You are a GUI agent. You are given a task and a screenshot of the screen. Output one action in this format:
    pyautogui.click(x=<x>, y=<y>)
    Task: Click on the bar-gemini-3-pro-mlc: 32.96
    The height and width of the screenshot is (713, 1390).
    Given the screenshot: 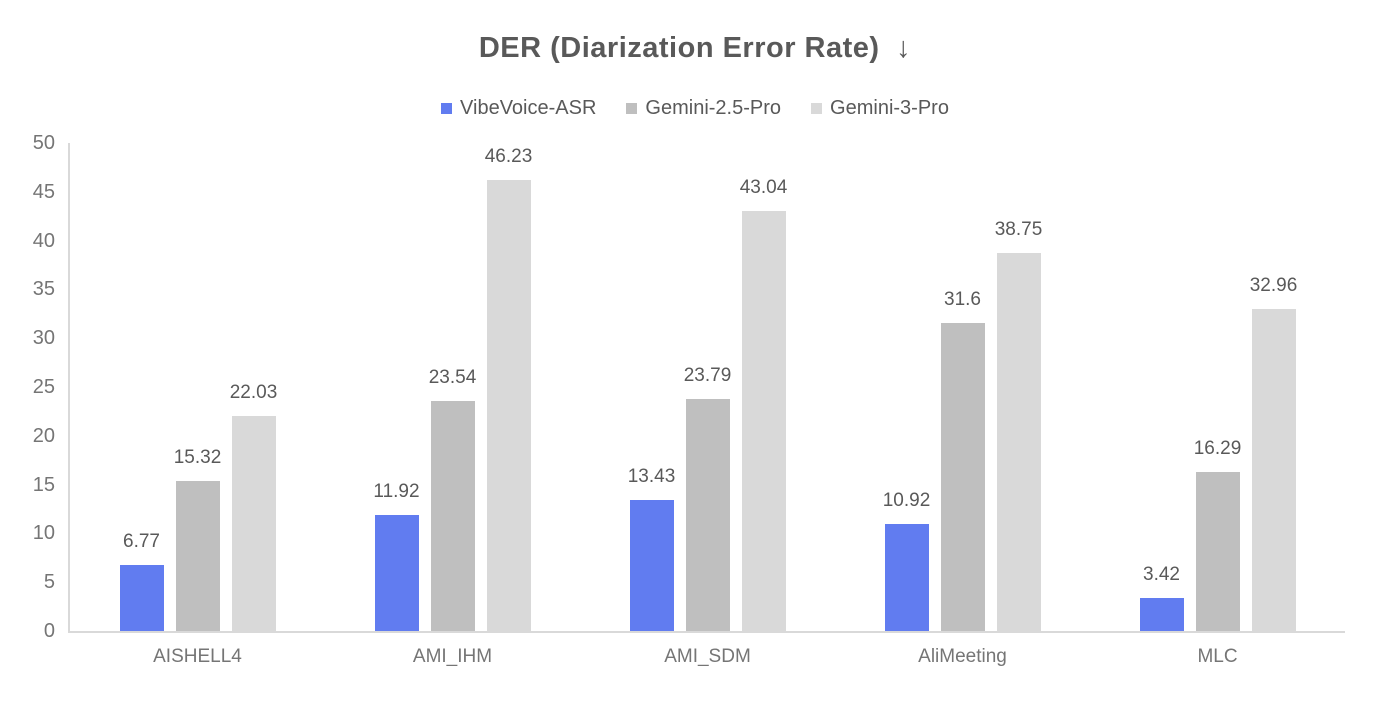 What is the action you would take?
    pyautogui.click(x=1273, y=453)
    